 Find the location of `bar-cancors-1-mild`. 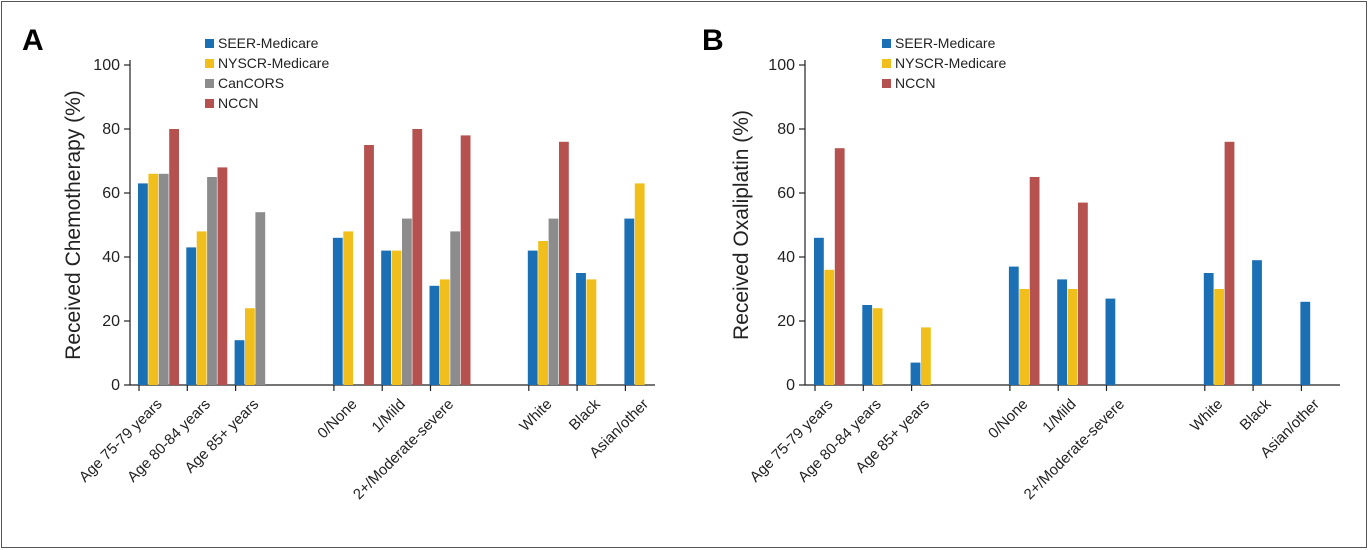

bar-cancors-1-mild is located at coordinates (407, 301).